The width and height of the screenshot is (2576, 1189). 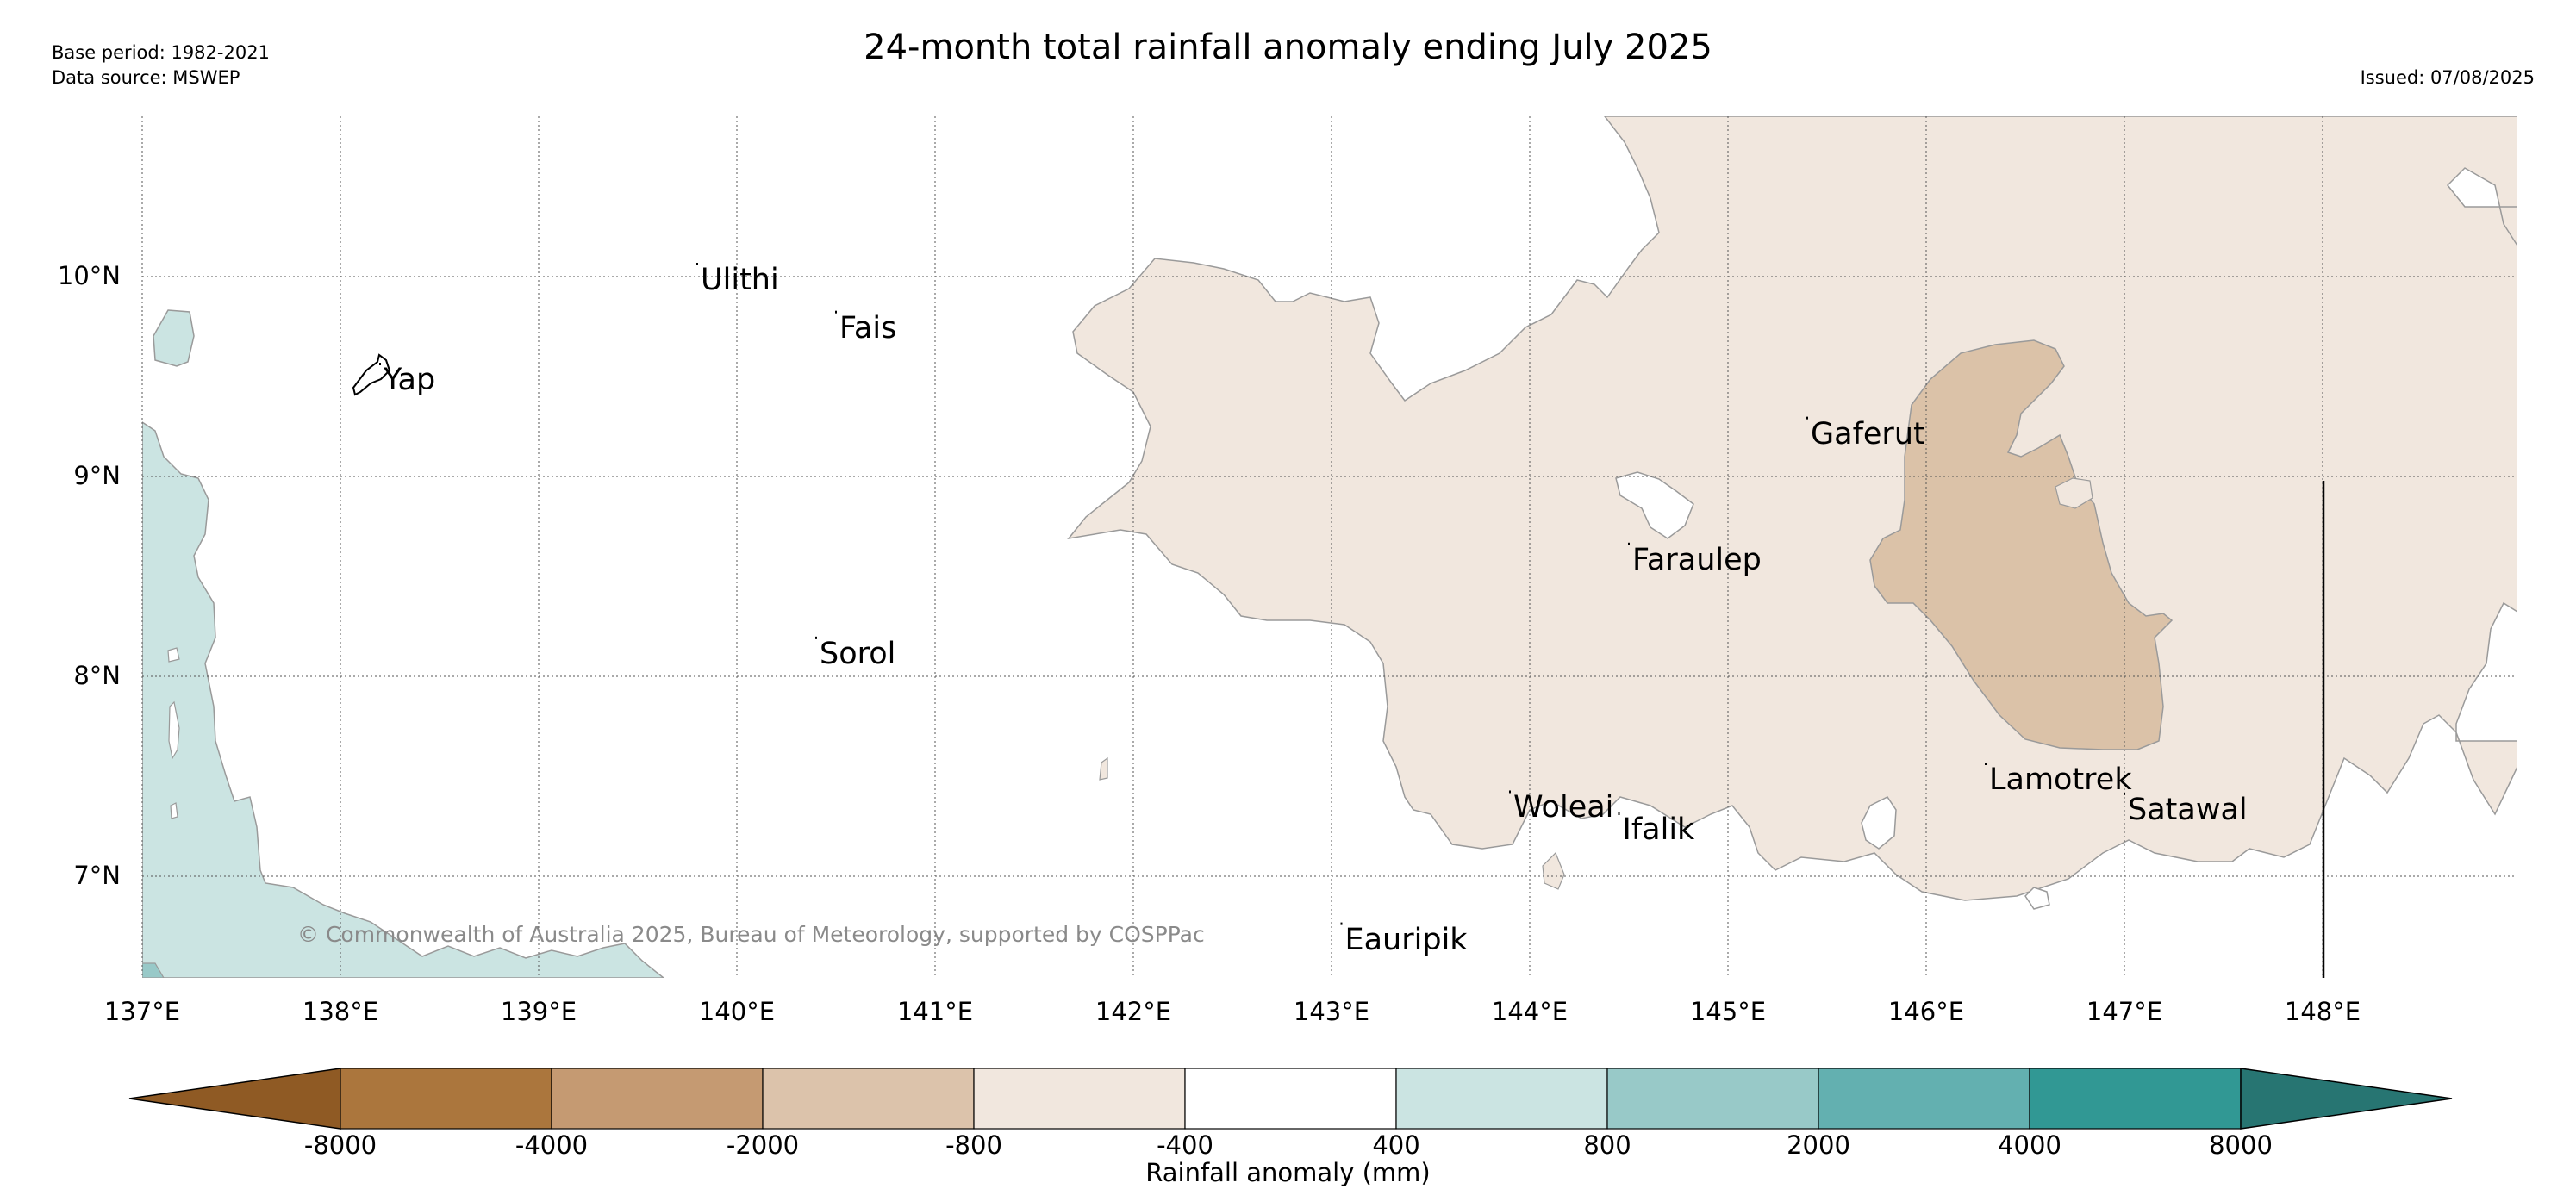 What do you see at coordinates (868, 327) in the screenshot?
I see `place-label: Fais` at bounding box center [868, 327].